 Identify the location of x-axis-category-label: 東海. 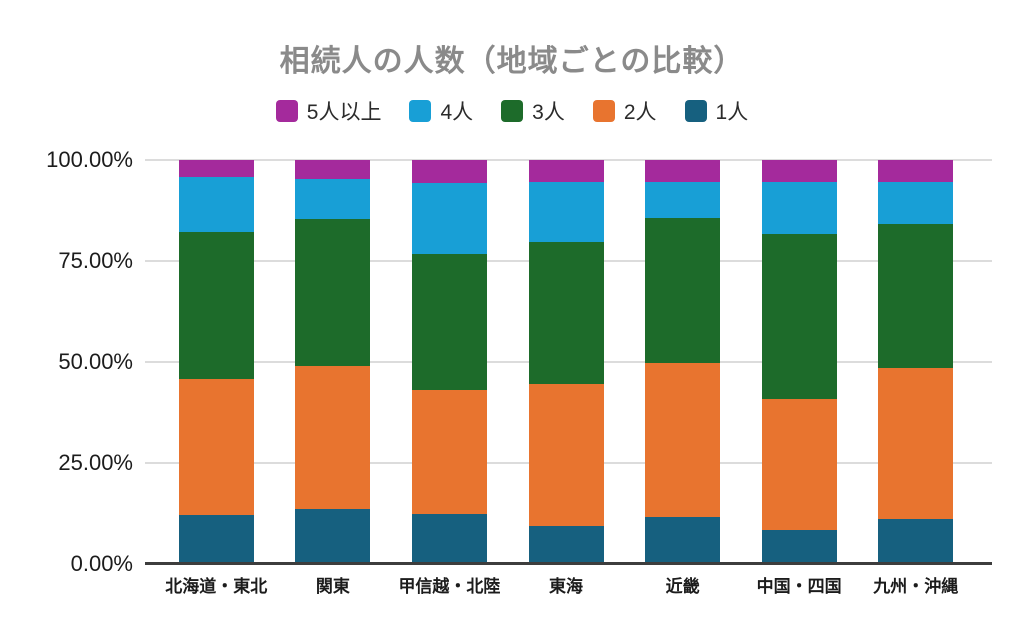
(566, 586).